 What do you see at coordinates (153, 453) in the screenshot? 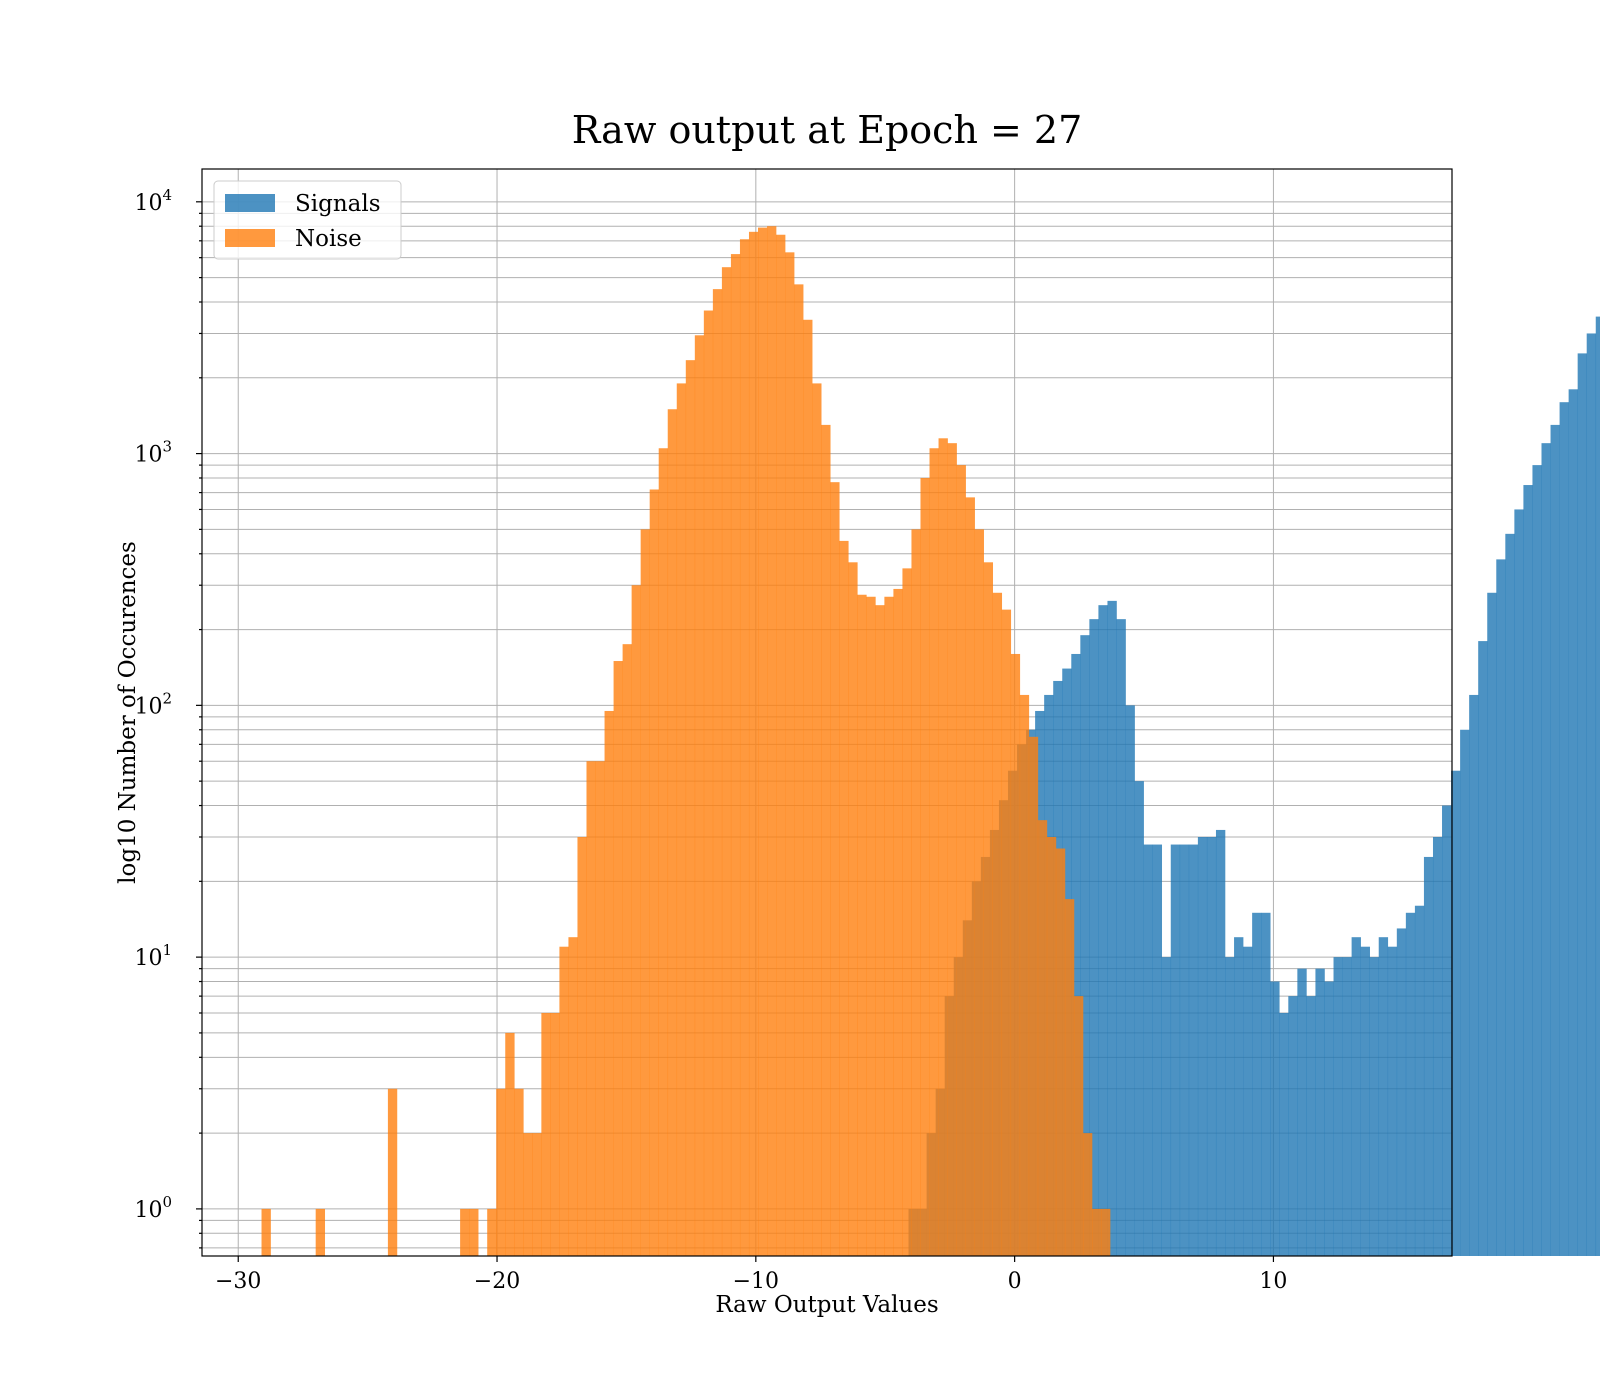
I see `y-tick-label: 10³` at bounding box center [153, 453].